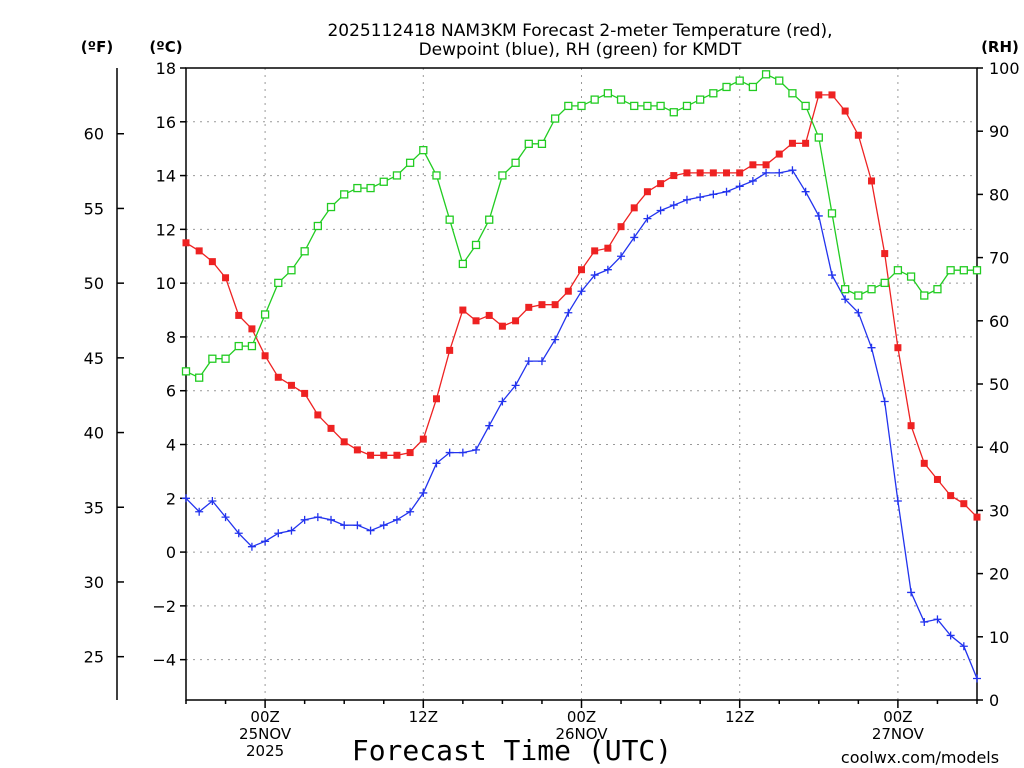 This screenshot has width=1024, height=768. I want to click on rh-tick-label: 60, so click(999, 321).